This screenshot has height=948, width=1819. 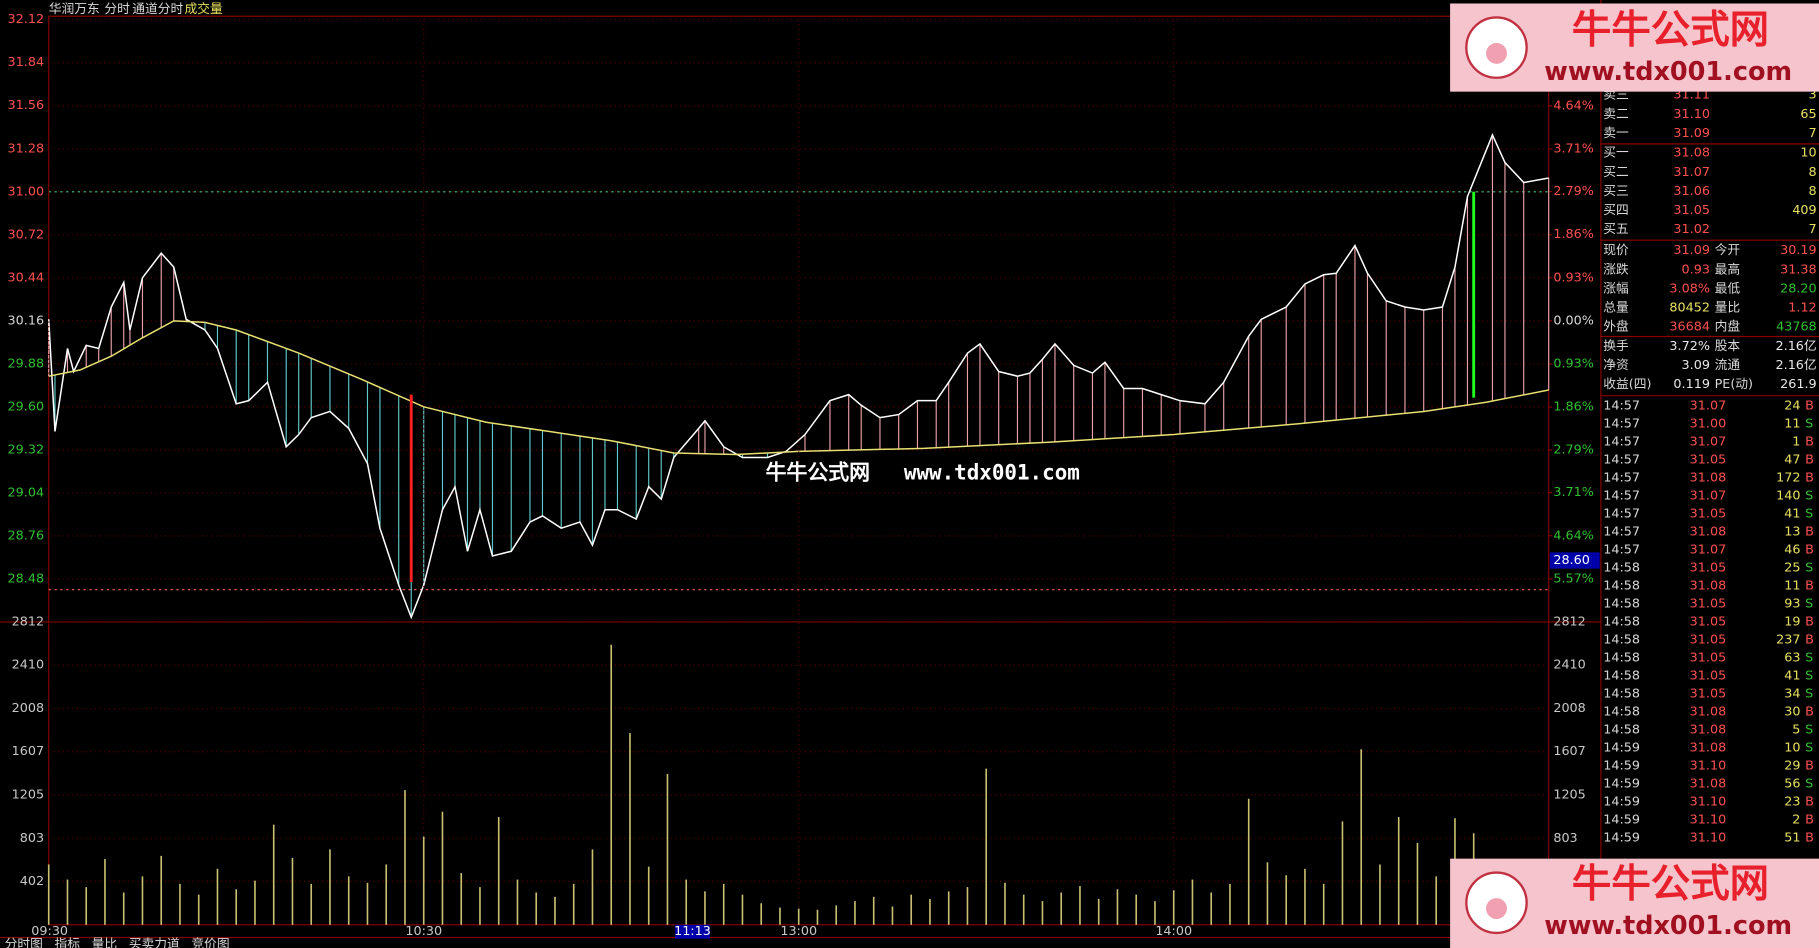 What do you see at coordinates (1708, 424) in the screenshot?
I see `trade-price: 31.00` at bounding box center [1708, 424].